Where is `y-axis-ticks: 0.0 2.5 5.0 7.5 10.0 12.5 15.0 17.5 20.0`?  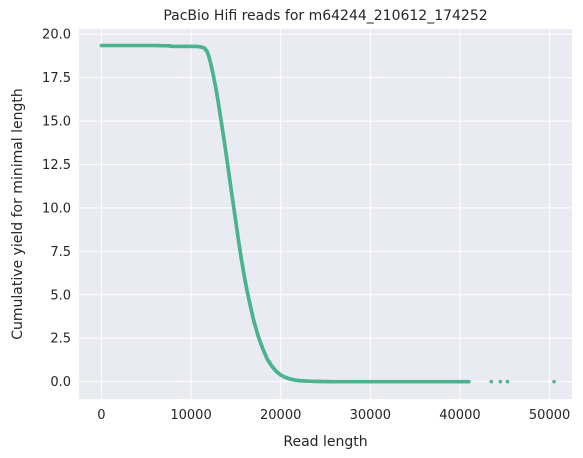
y-axis-ticks: 0.0 2.5 5.0 7.5 10.0 12.5 15.0 17.5 20.0 is located at coordinates (56, 209).